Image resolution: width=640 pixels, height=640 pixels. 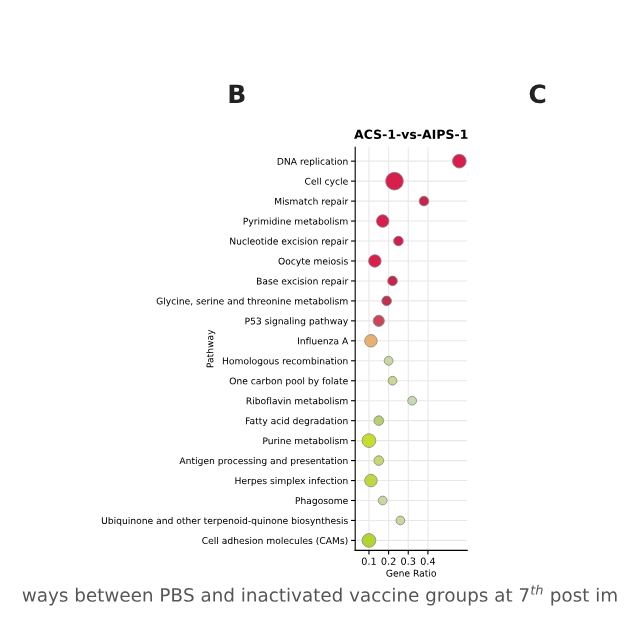 I want to click on text: B, so click(x=237, y=93).